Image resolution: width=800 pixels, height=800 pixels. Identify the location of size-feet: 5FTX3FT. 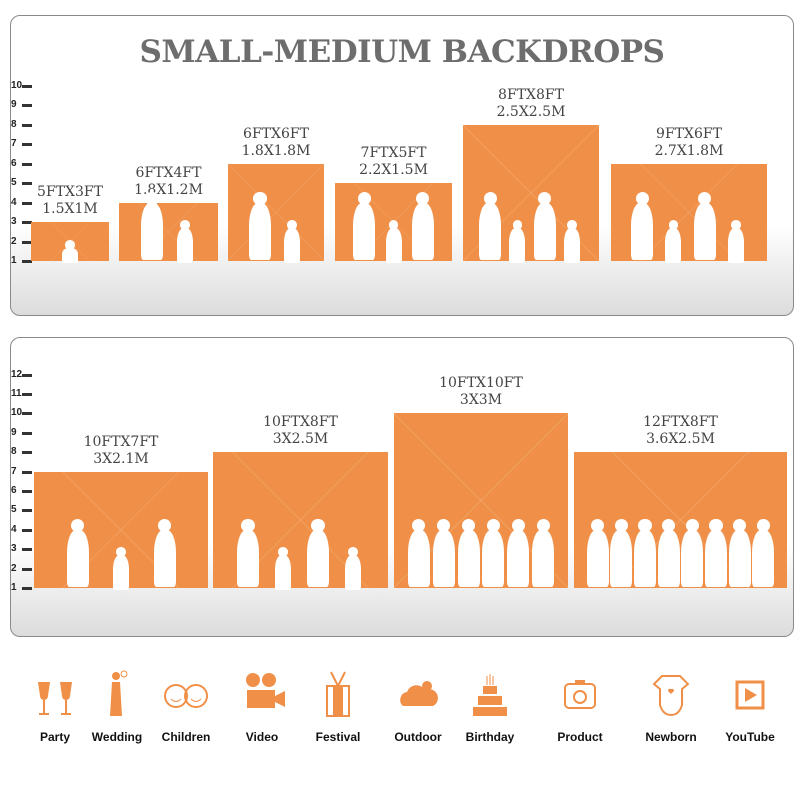
(70, 192).